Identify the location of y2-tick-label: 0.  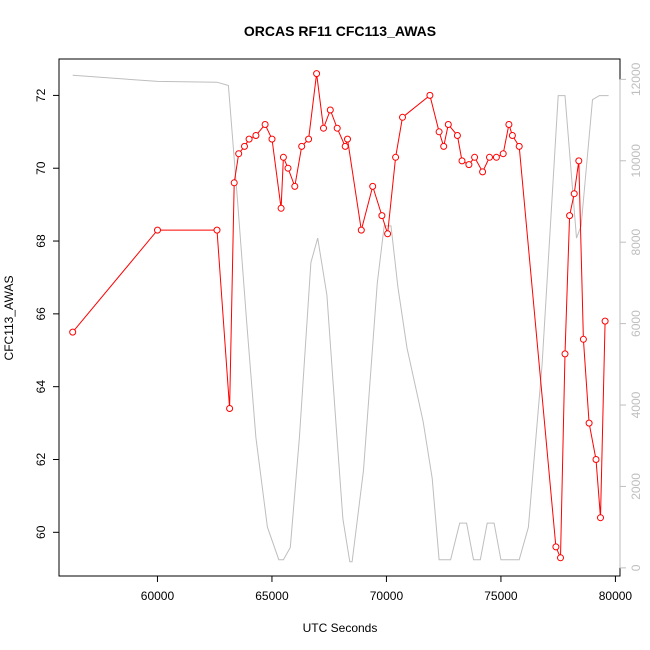
(636, 567).